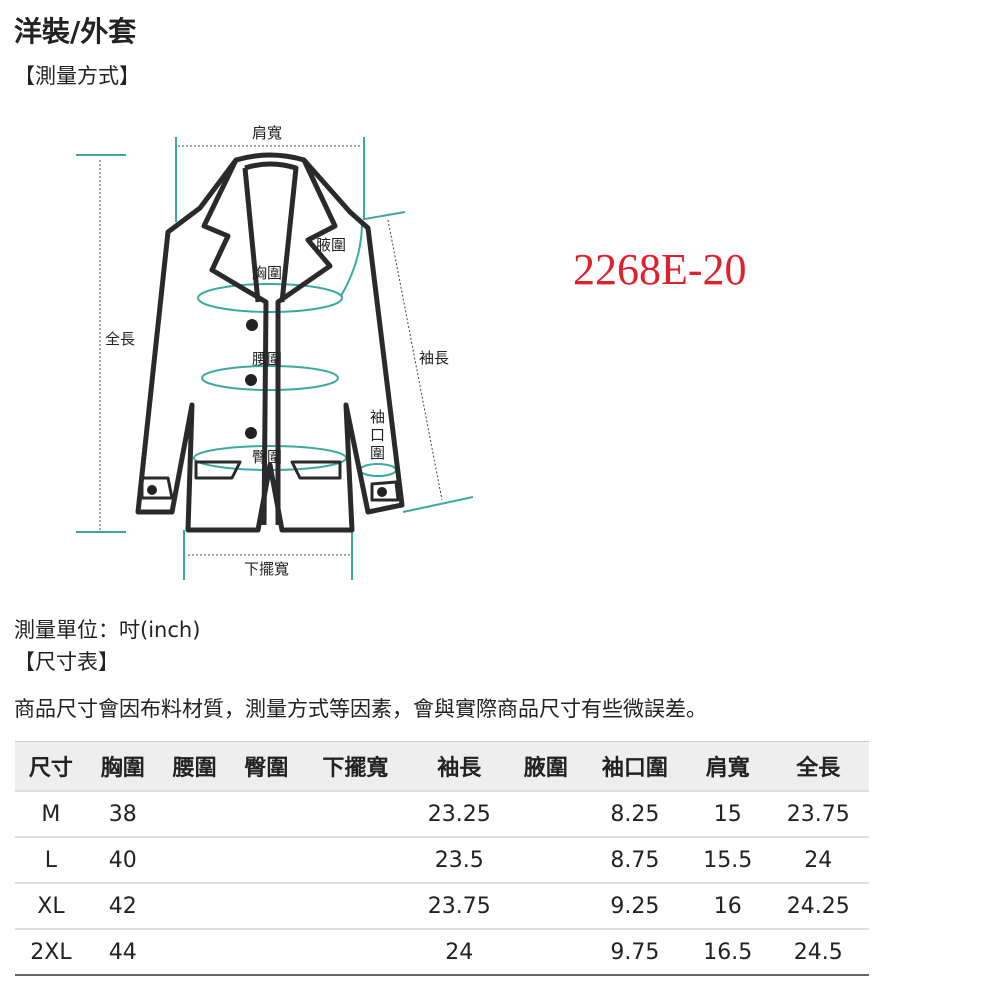 Image resolution: width=1000 pixels, height=1000 pixels. Describe the element at coordinates (75, 31) in the screenshot. I see `page-title: 洋裝/外套` at that location.